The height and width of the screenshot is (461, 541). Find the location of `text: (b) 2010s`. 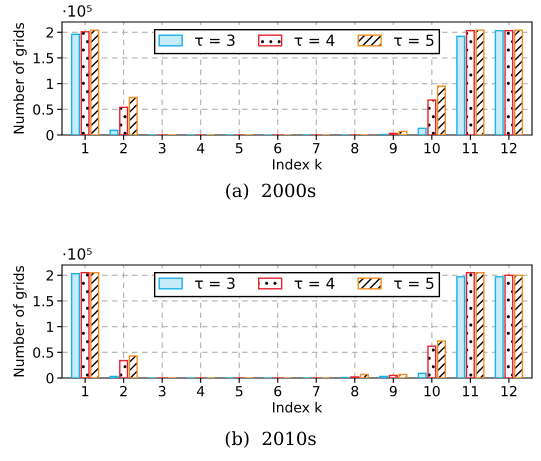

text: (b) 2010s is located at coordinates (271, 439).